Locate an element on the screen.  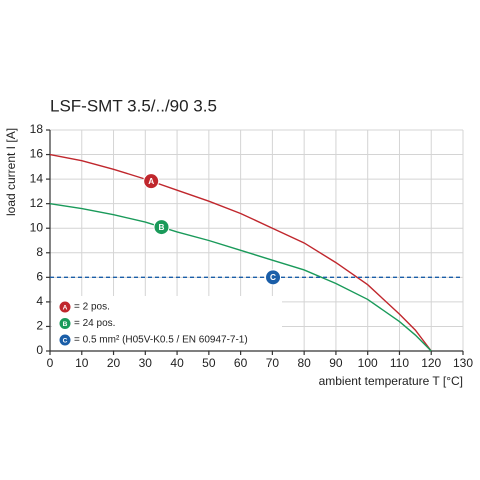
y-tick-label: 8 is located at coordinates (39, 252).